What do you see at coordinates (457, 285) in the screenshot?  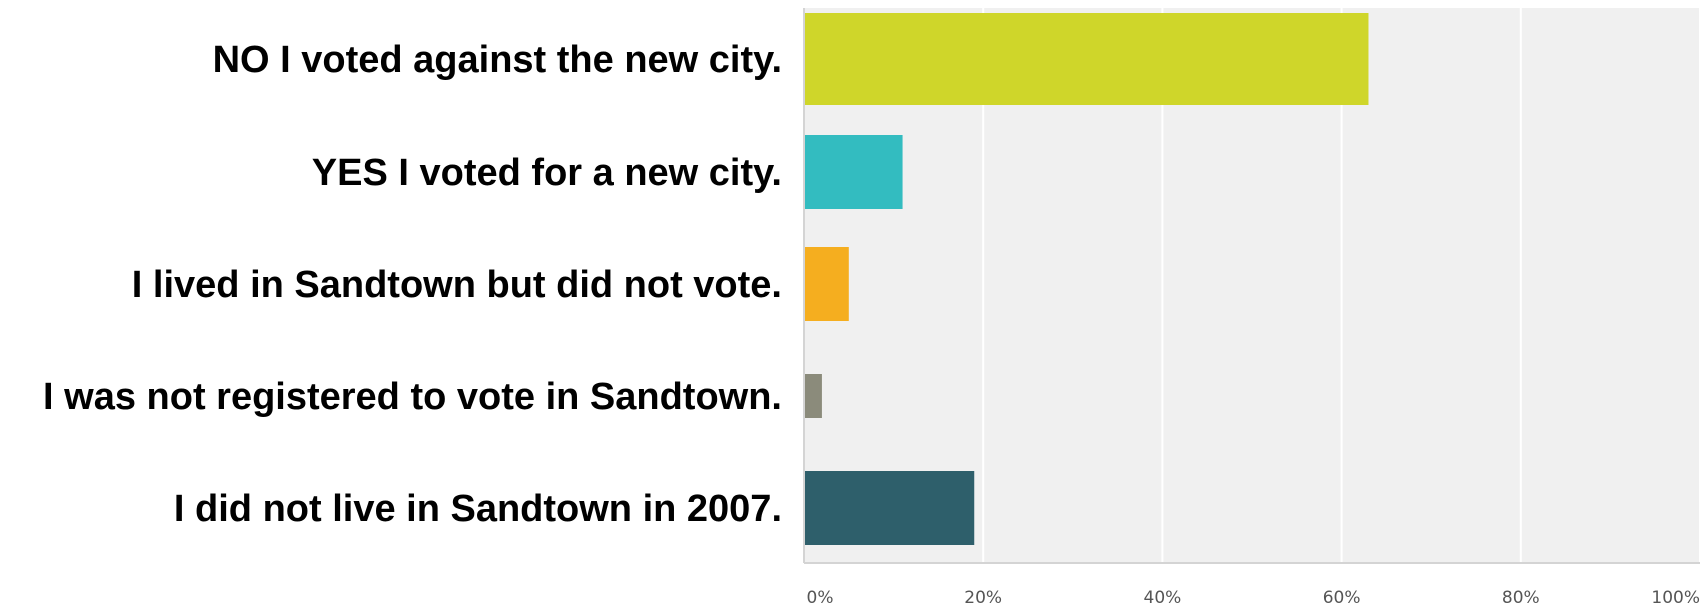 I see `category-label-3: I lived in Sandtown but did not vote.` at bounding box center [457, 285].